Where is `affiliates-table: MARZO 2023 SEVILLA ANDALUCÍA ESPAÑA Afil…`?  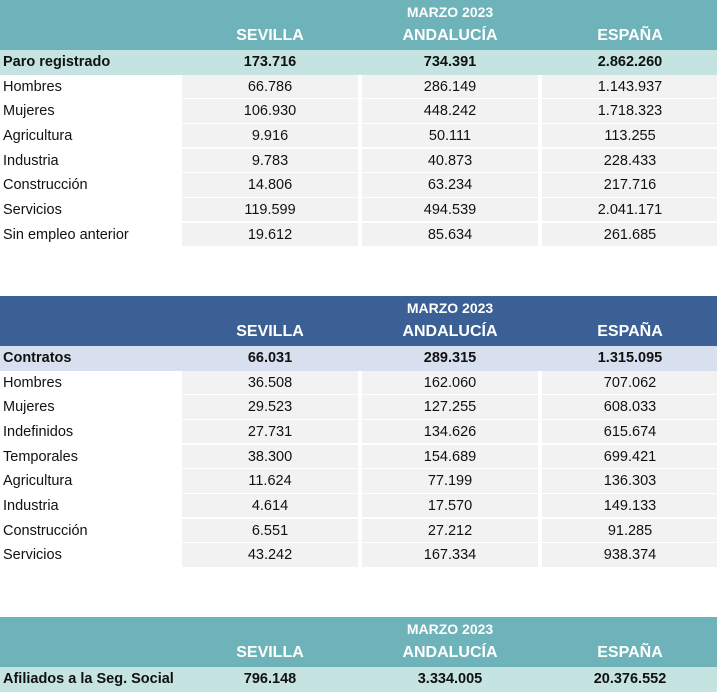
affiliates-table: MARZO 2023 SEVILLA ANDALUCÍA ESPAÑA Afil… is located at coordinates (358, 654).